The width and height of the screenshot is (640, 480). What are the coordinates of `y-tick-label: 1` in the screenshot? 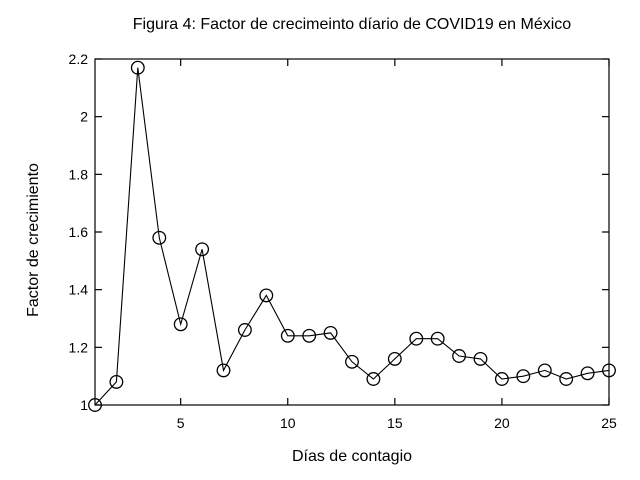 It's located at (84, 405).